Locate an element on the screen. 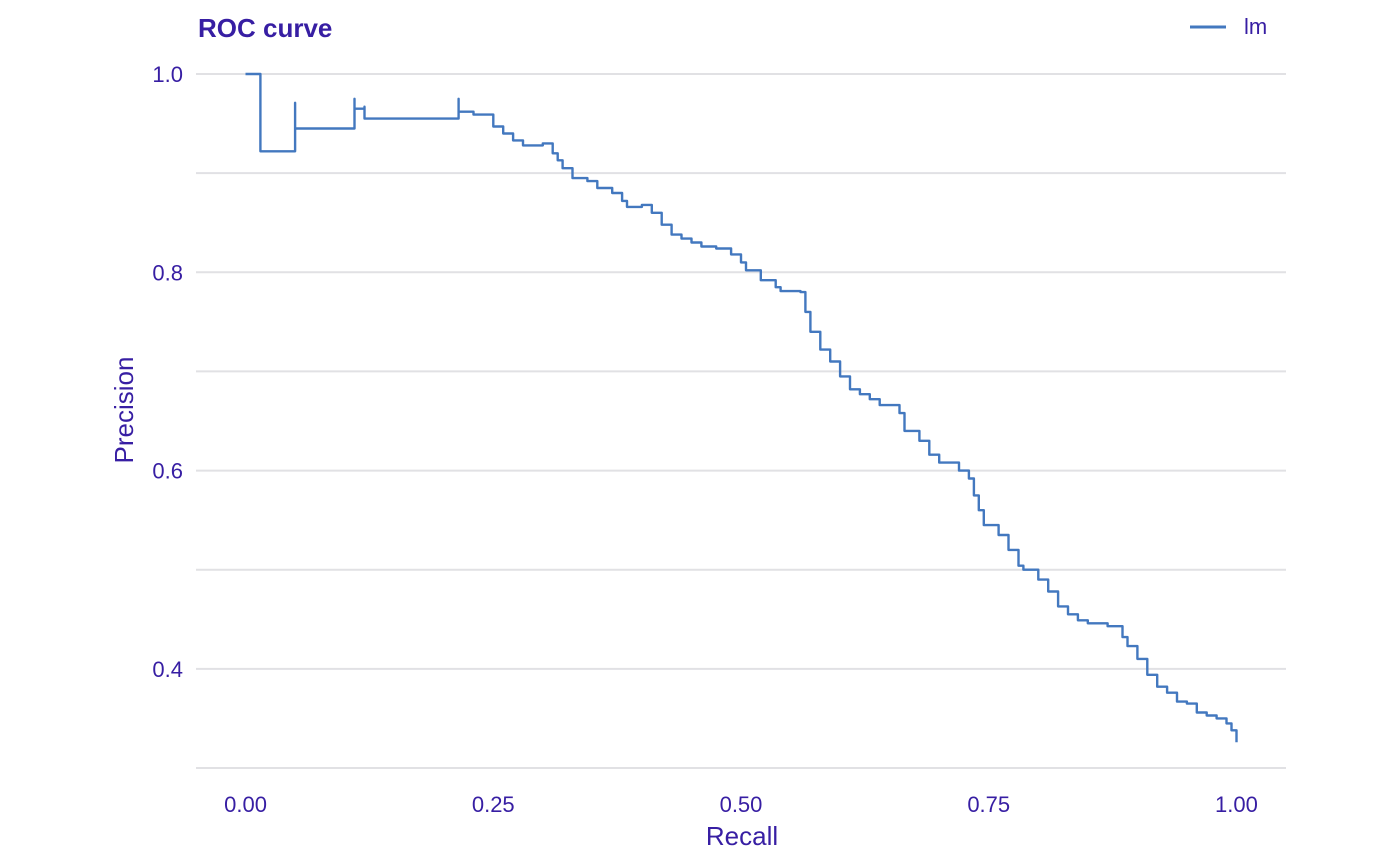 The image size is (1400, 866). legend-label-lm: lm is located at coordinates (1255, 26).